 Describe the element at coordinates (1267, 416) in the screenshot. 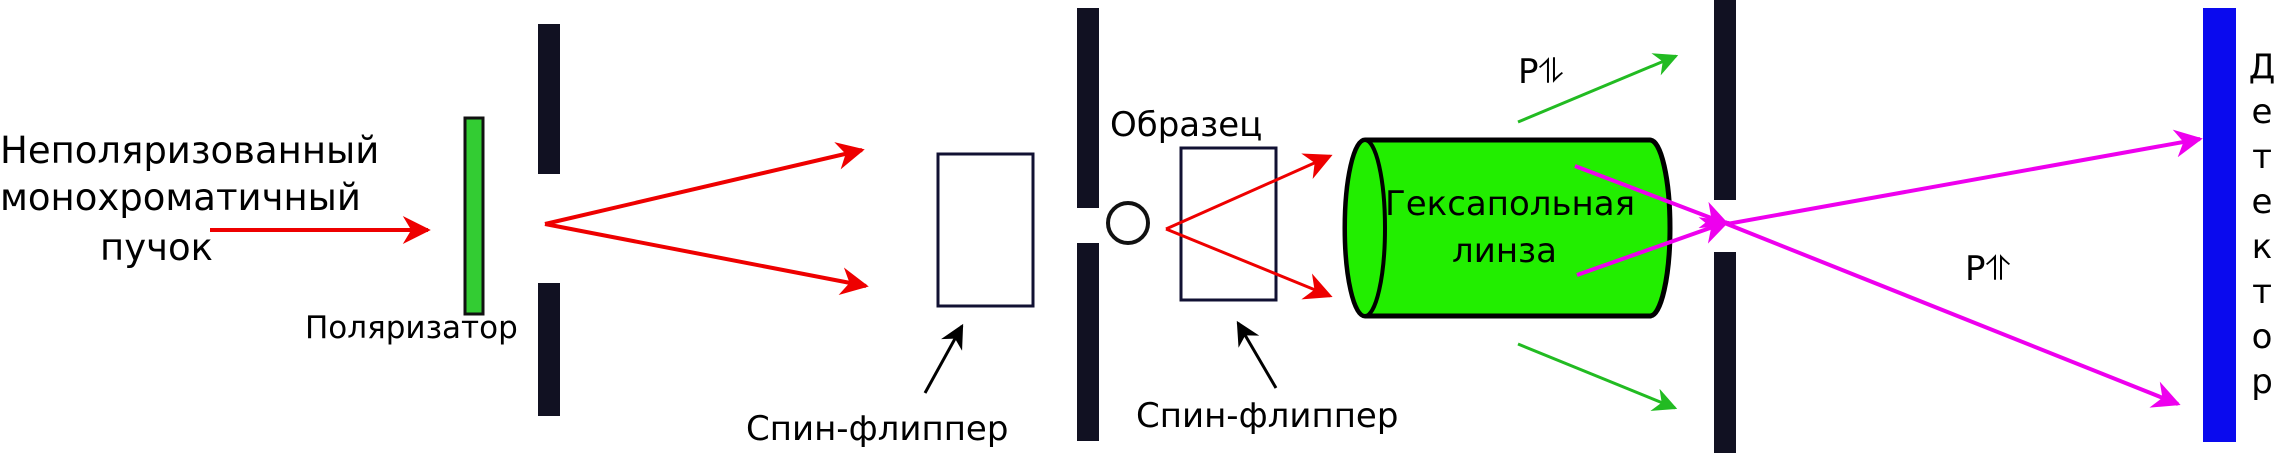

I see `spin-flipper-2-label: Спин-флиппер` at that location.